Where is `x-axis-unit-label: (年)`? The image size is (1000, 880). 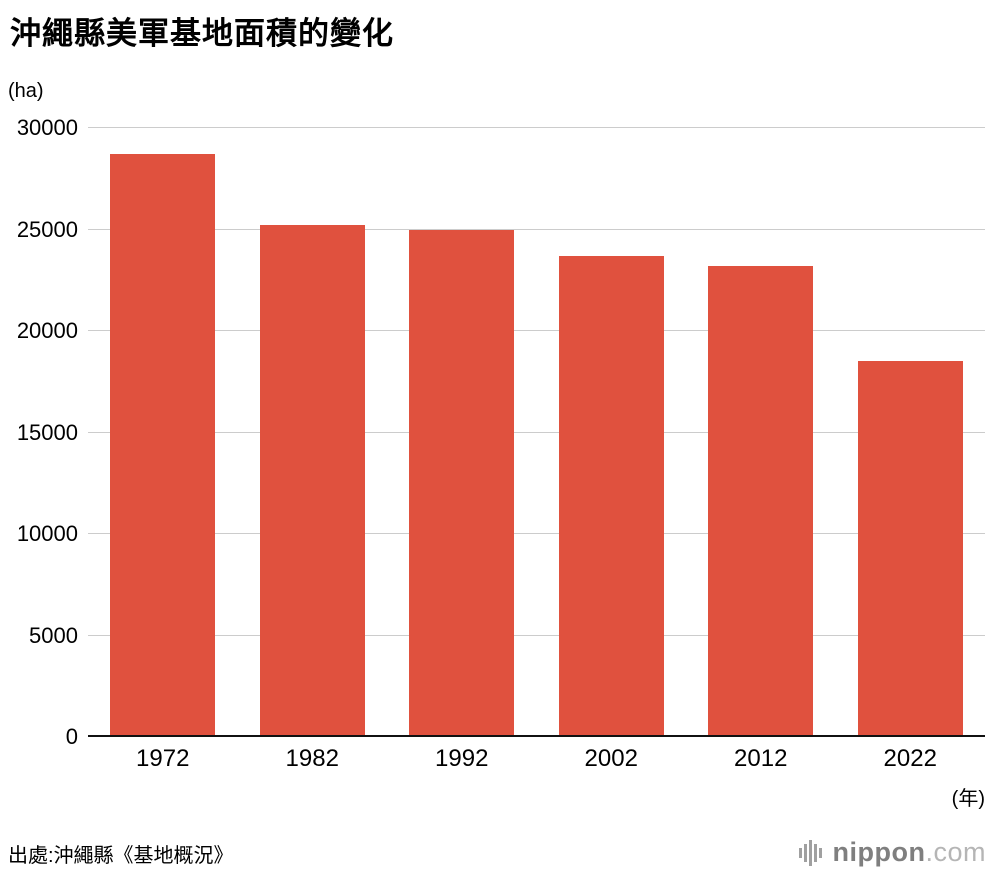 x-axis-unit-label: (年) is located at coordinates (968, 799).